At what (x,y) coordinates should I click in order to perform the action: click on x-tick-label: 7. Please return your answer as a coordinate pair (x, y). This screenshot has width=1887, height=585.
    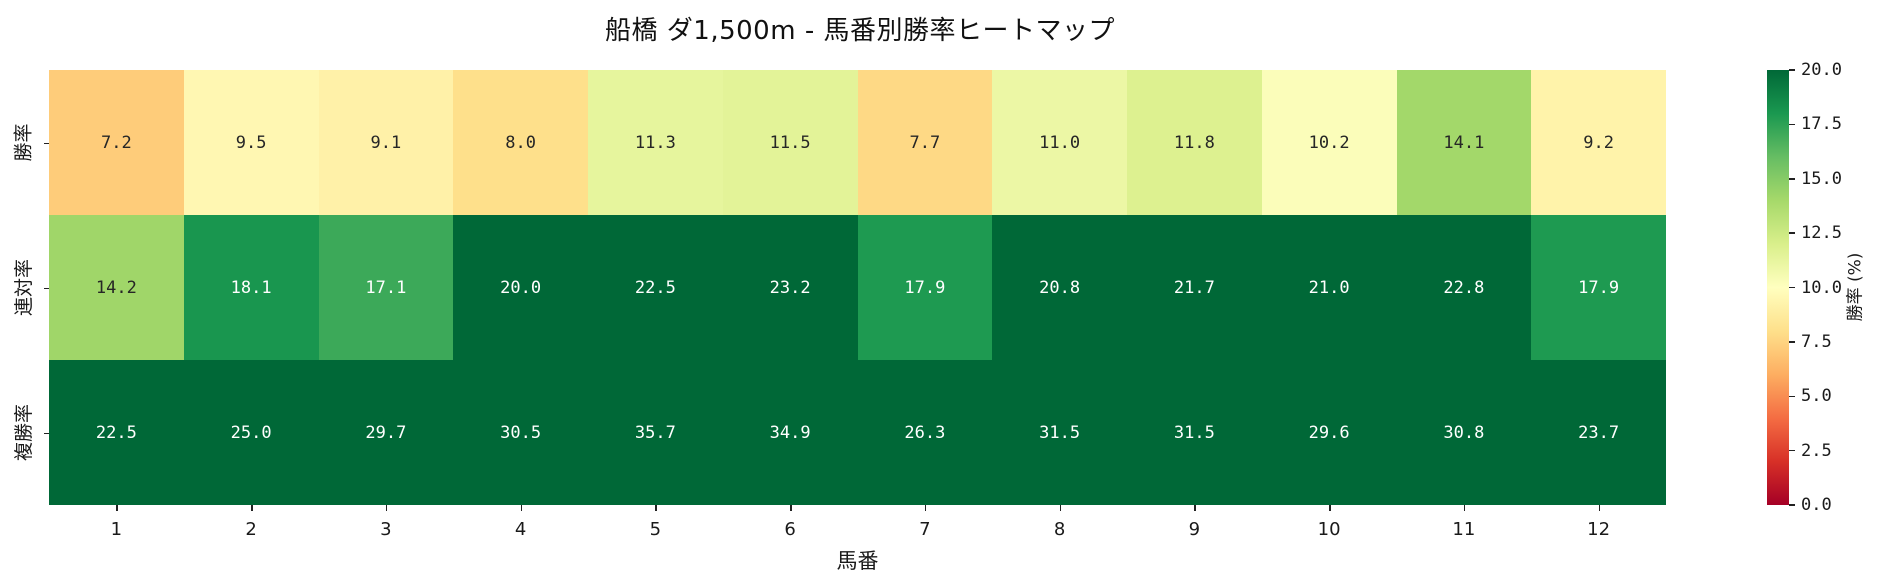
    Looking at the image, I should click on (925, 525).